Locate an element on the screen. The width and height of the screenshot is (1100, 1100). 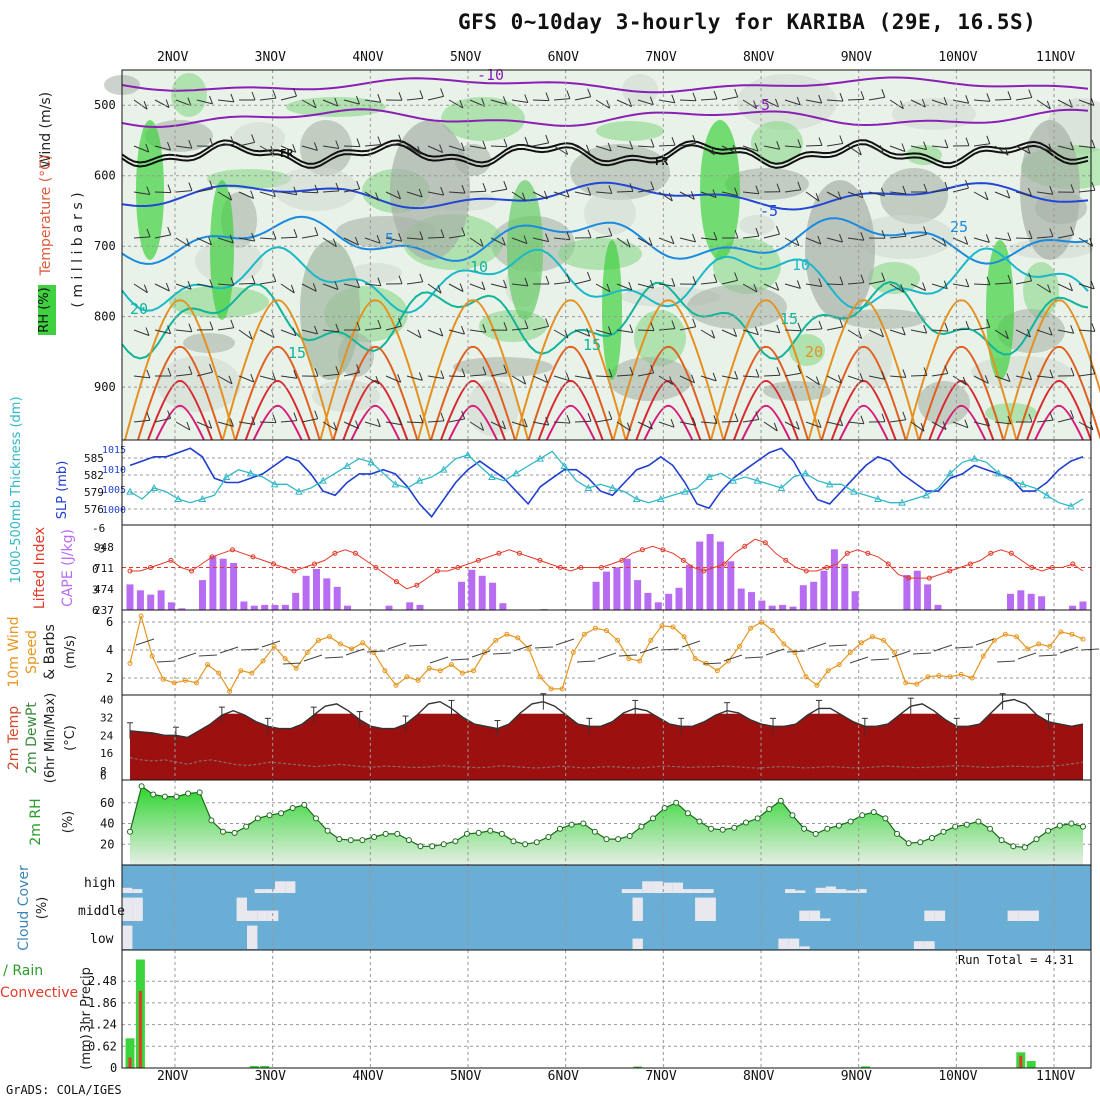
precip-convective-bar is located at coordinates (1021, 1061).